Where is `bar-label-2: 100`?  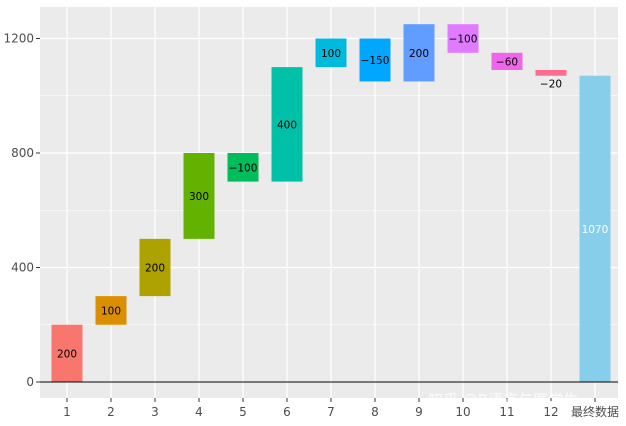
bar-label-2: 100 is located at coordinates (111, 311).